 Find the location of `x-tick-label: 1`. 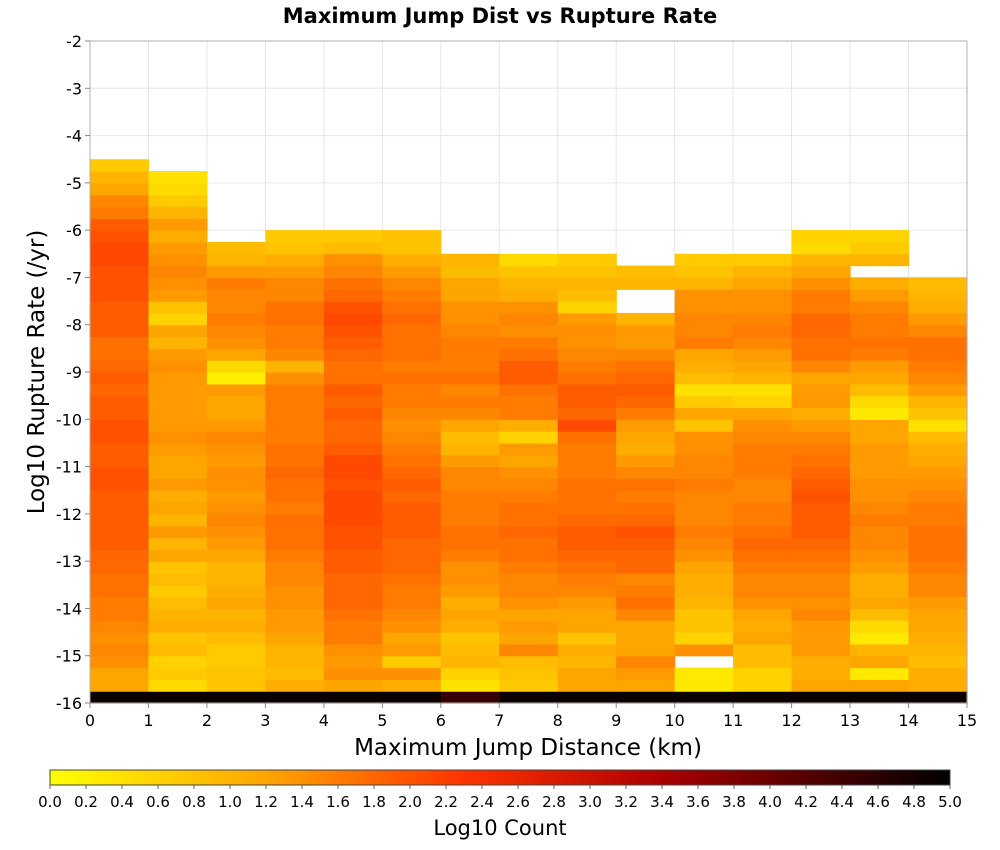

x-tick-label: 1 is located at coordinates (148, 720).